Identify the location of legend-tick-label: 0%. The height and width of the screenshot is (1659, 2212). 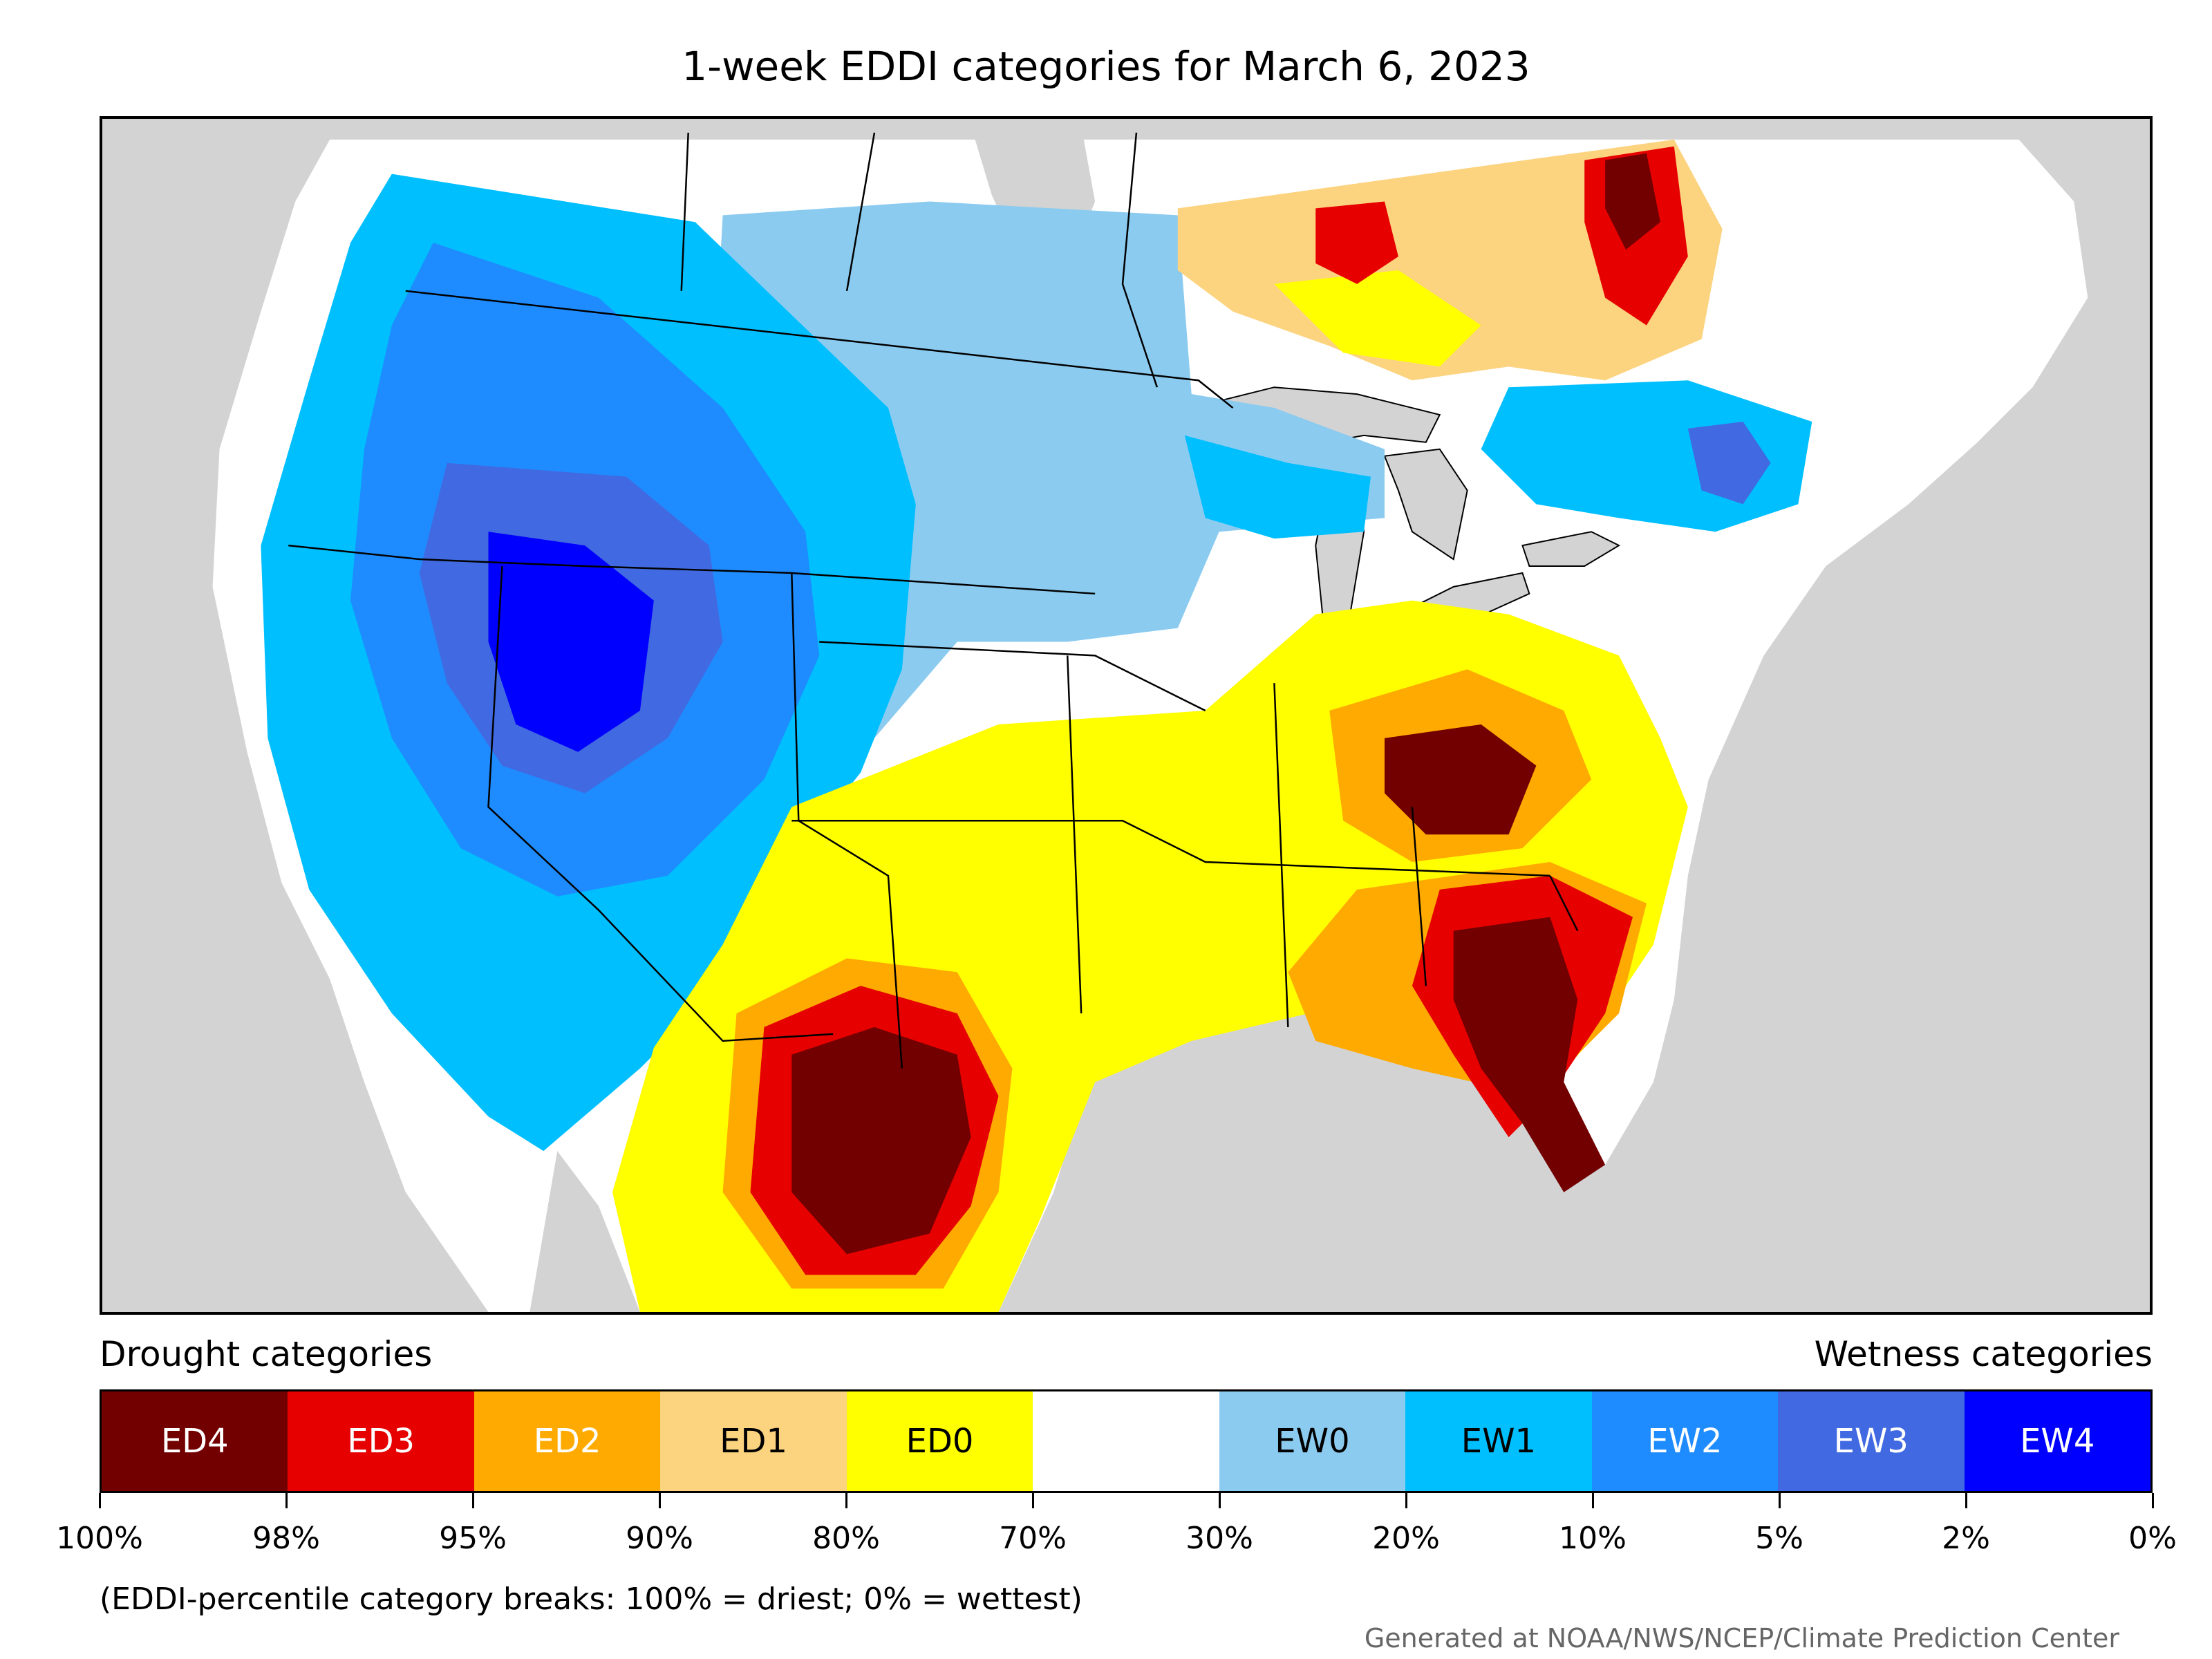
(2152, 1539).